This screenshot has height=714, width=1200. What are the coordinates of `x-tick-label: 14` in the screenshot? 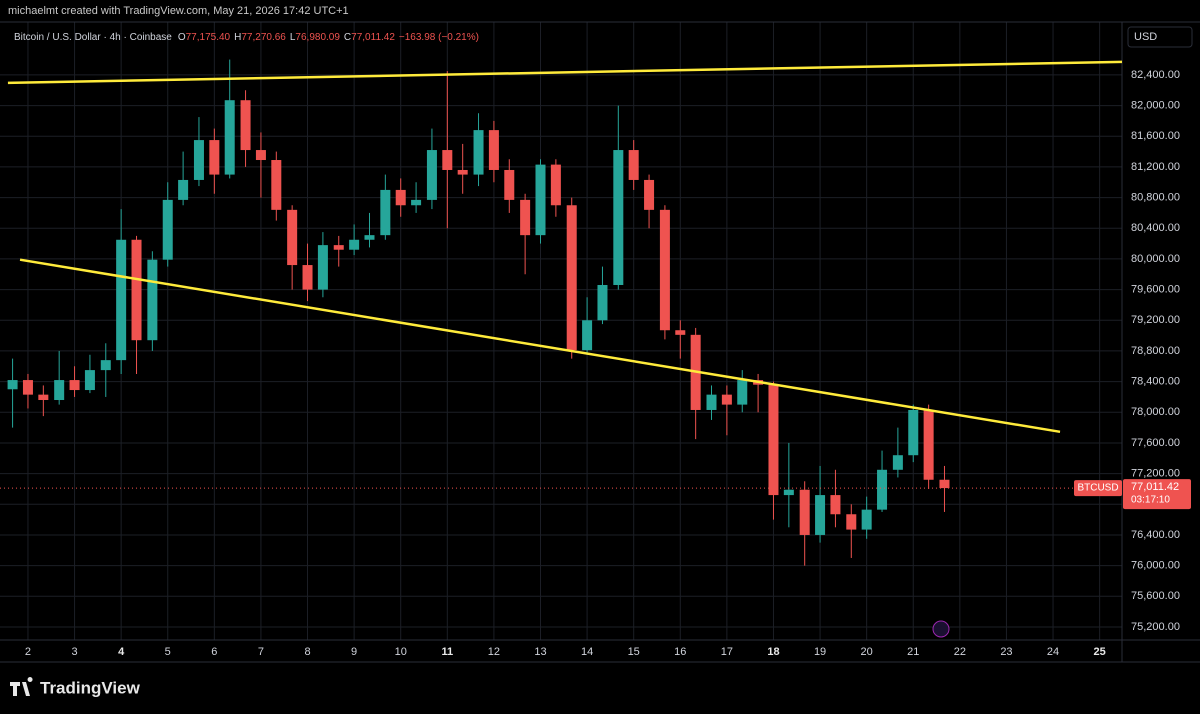 It's located at (587, 652).